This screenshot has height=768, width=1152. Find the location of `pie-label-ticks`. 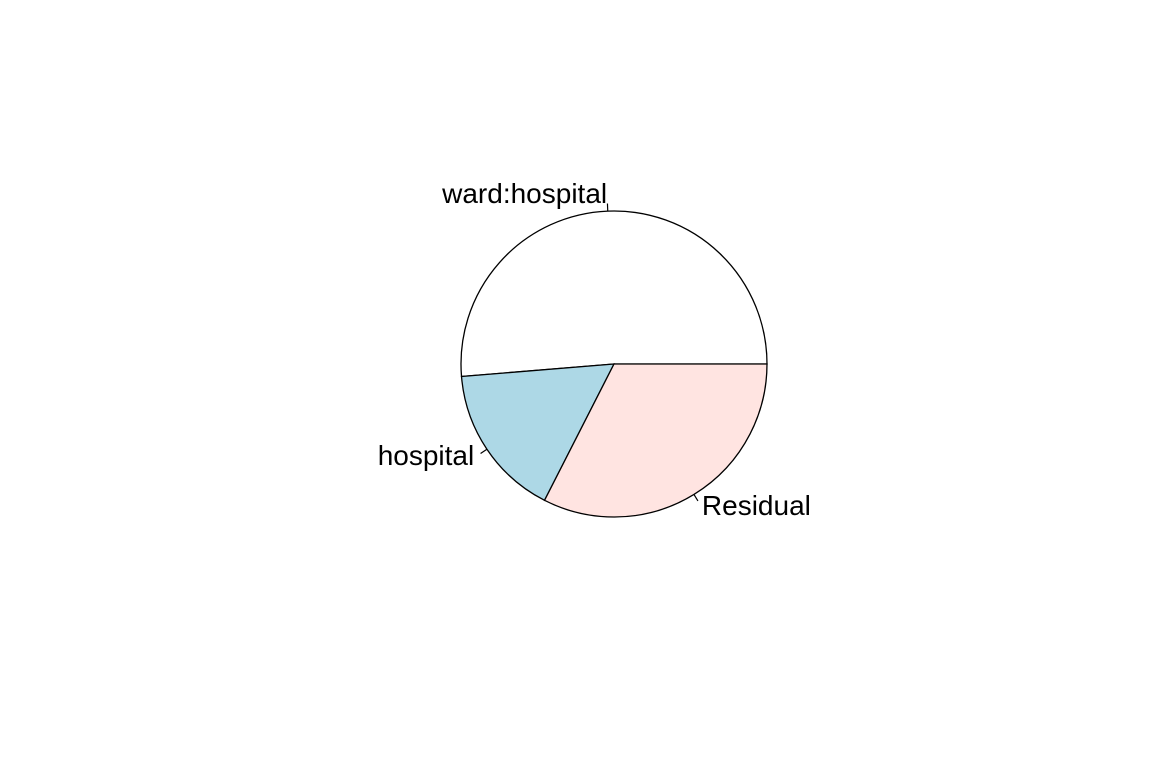

pie-label-ticks is located at coordinates (589, 352).